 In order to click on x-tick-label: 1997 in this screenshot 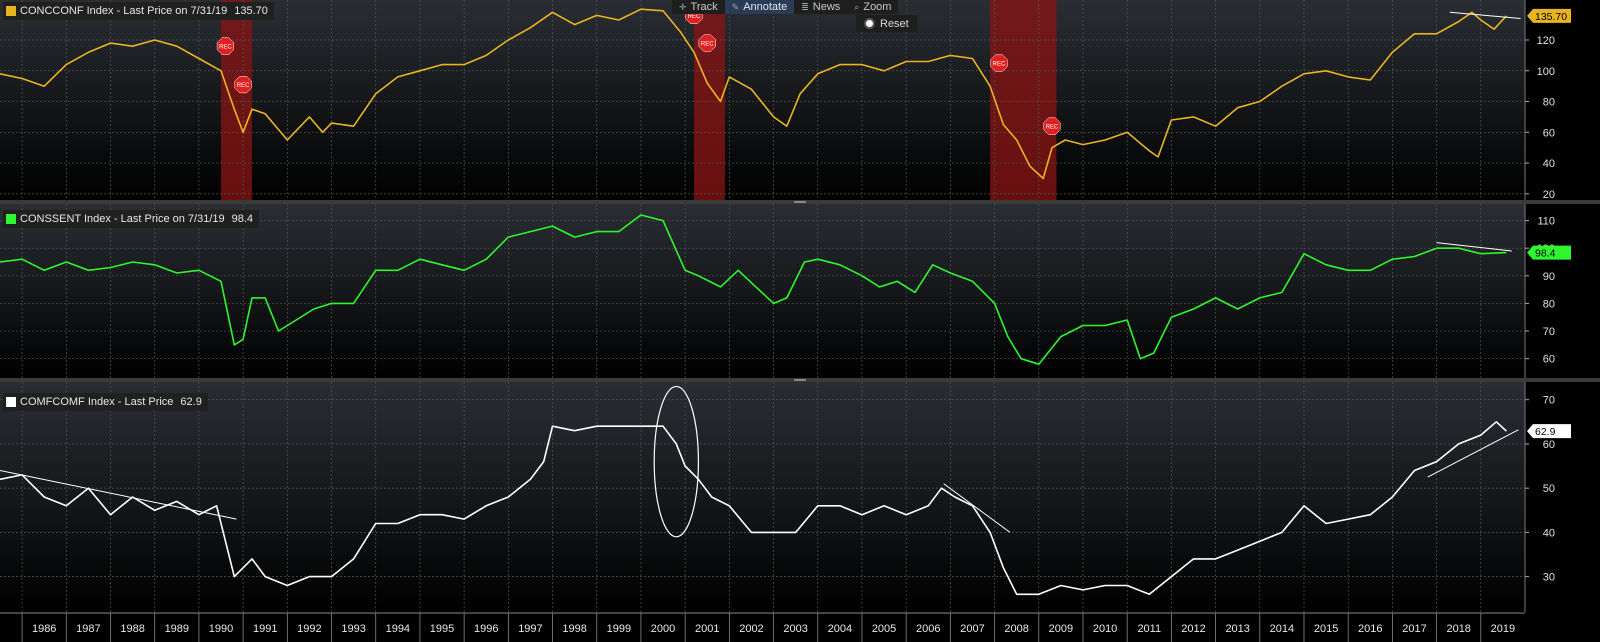, I will do `click(530, 629)`.